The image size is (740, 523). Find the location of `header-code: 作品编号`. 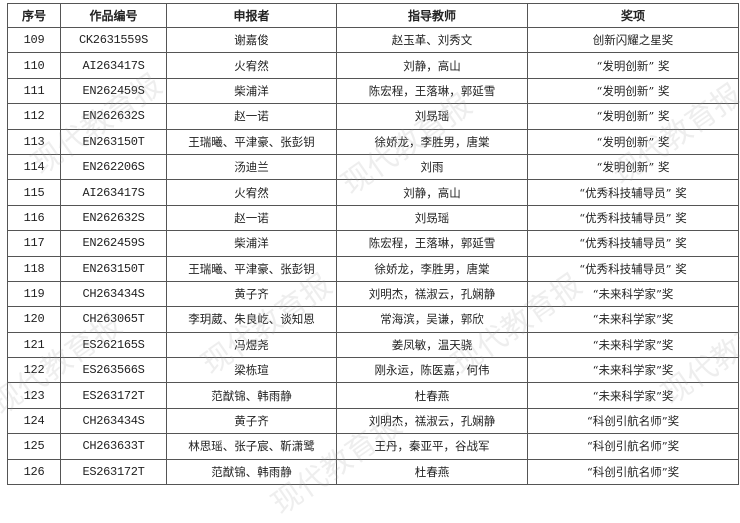

header-code: 作品编号 is located at coordinates (113, 15).